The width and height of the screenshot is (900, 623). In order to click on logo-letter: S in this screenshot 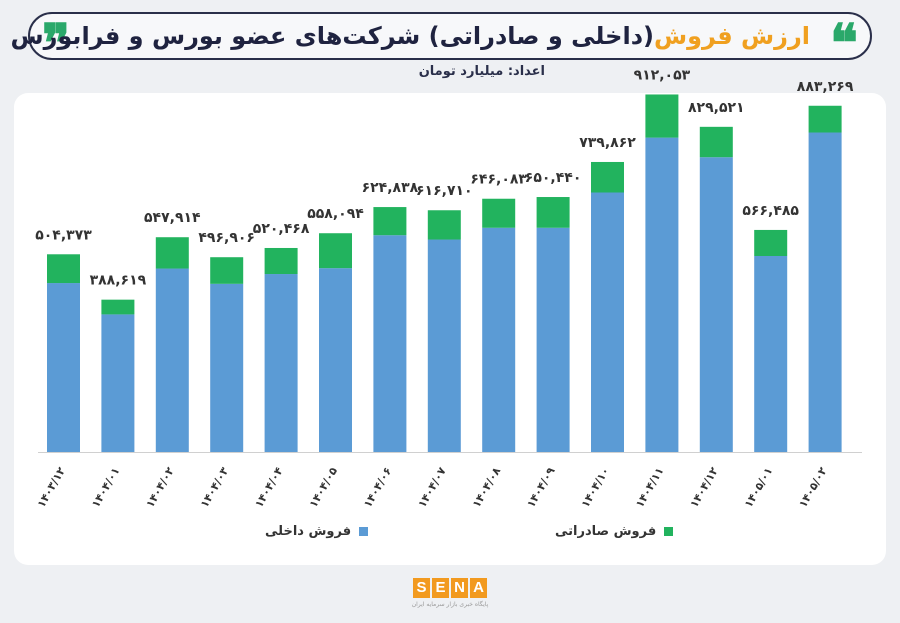, I will do `click(421, 588)`.